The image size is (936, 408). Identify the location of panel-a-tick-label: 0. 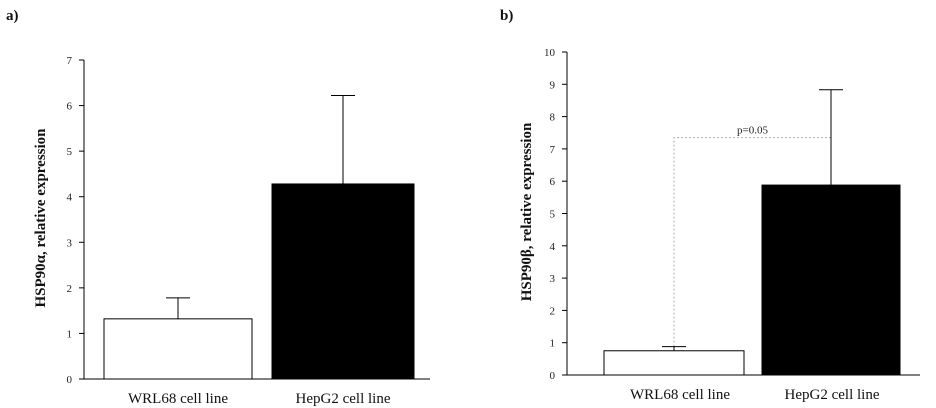
(70, 380).